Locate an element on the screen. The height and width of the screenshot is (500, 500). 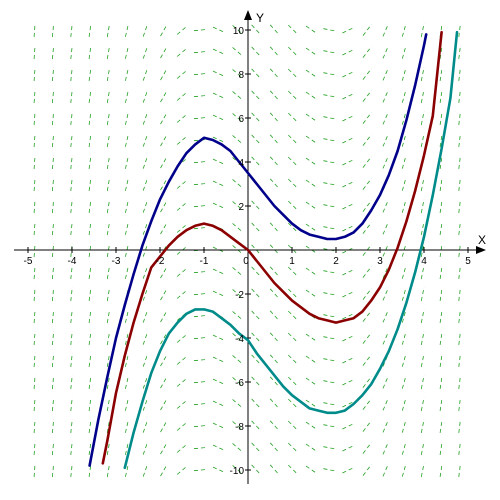
y-tick-label: -6 is located at coordinates (239, 383).